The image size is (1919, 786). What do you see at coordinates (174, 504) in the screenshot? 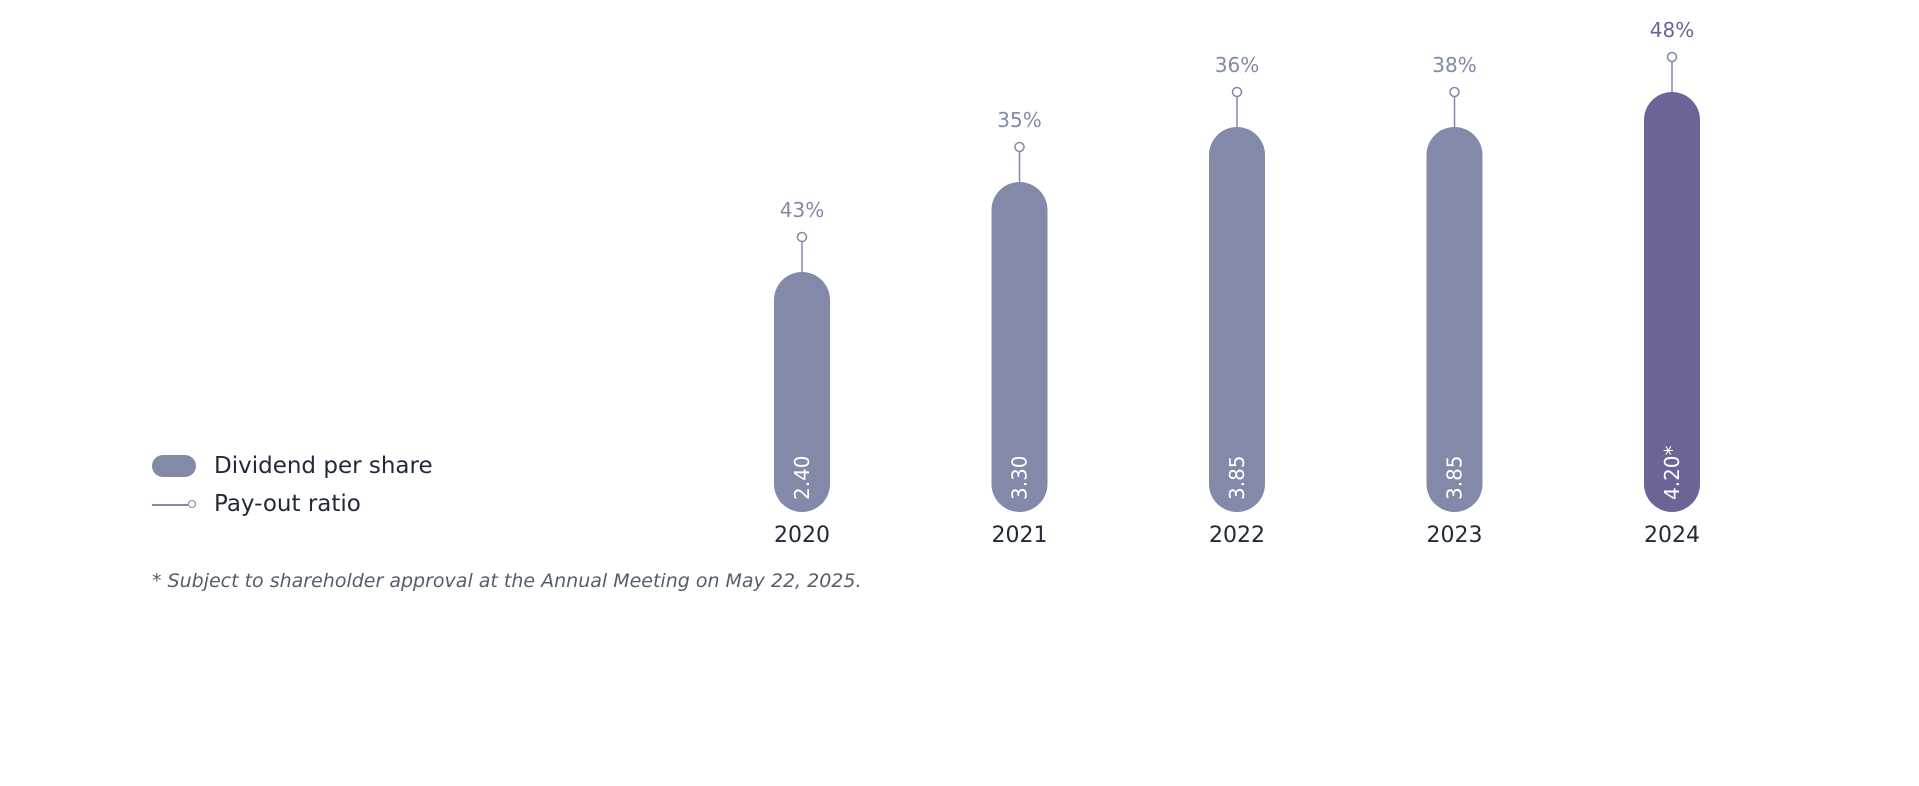
I see `legend-marker-ratio` at bounding box center [174, 504].